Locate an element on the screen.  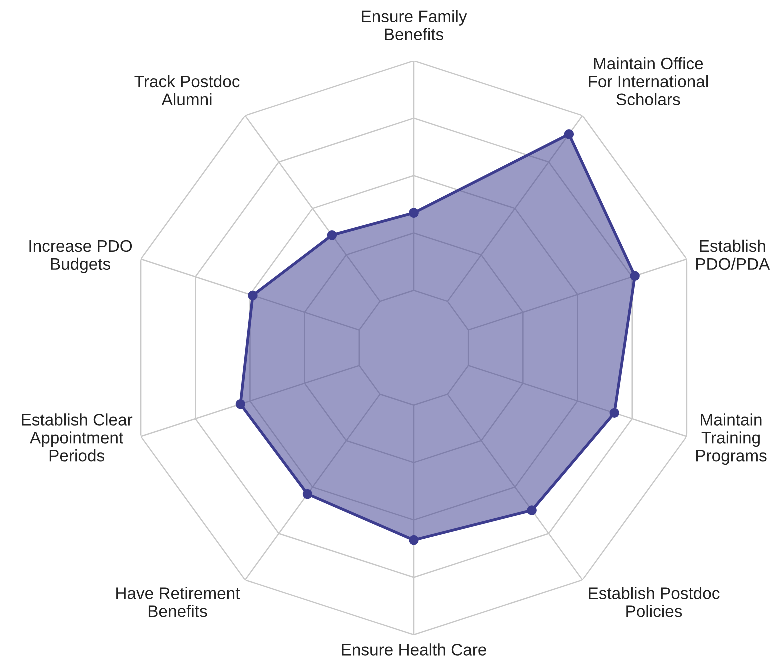
spoke-label: Ensure Health Care is located at coordinates (414, 650).